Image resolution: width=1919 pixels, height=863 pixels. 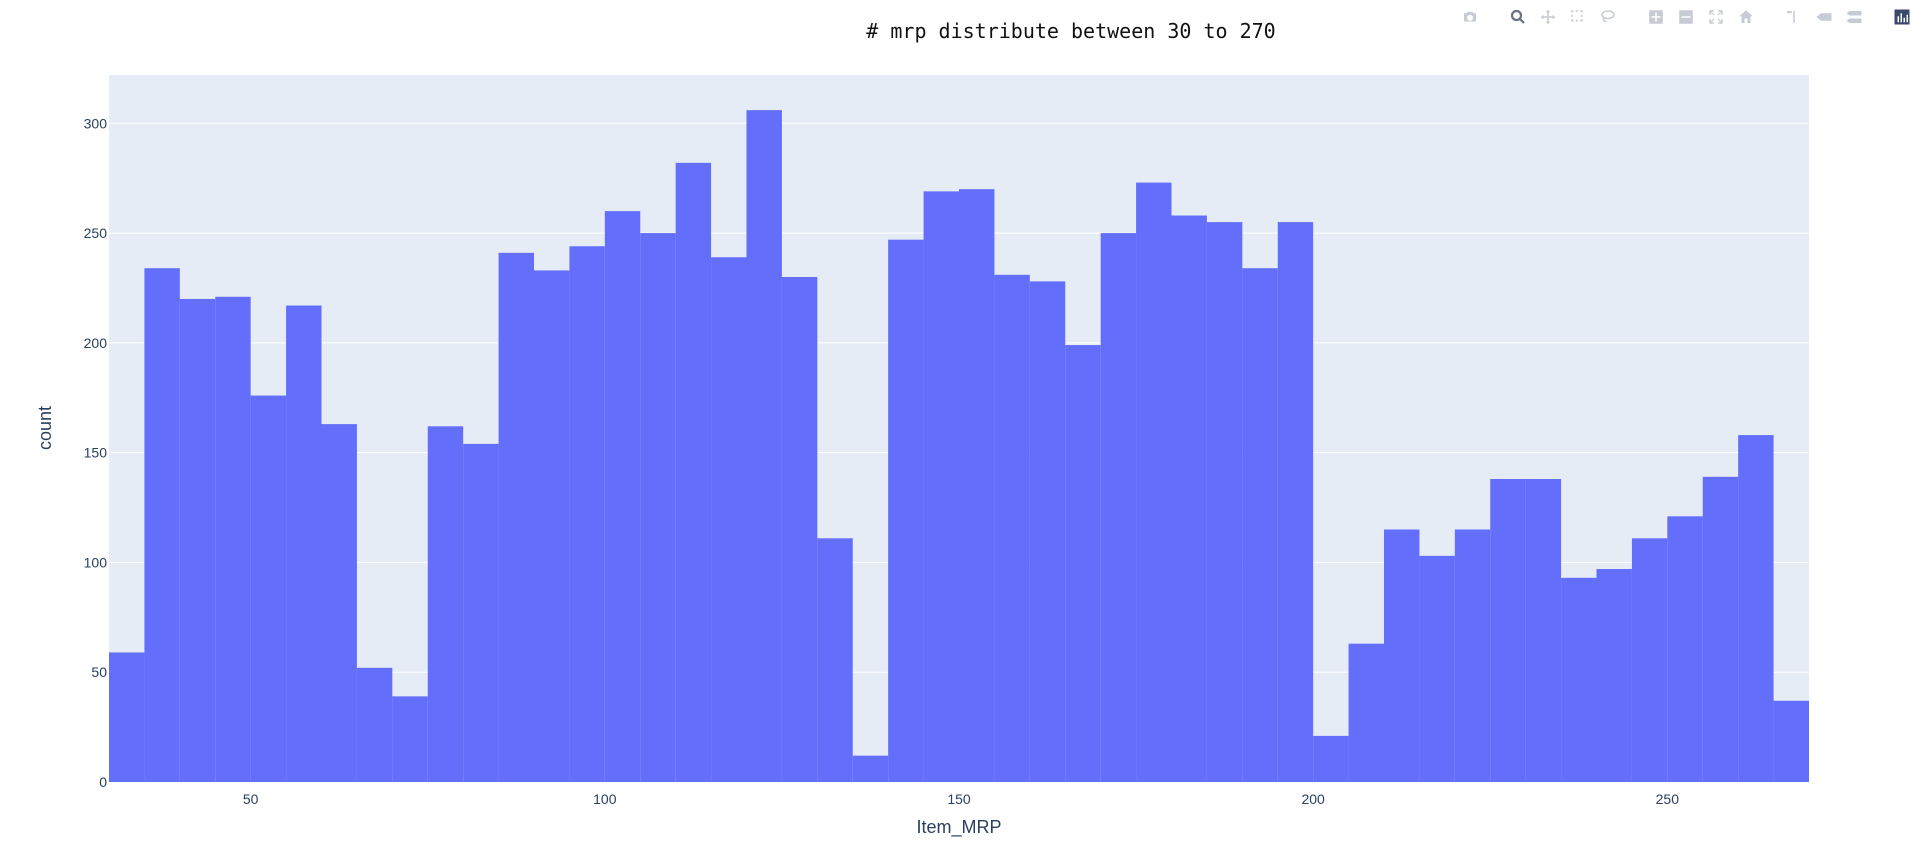 I want to click on x-tick-label: 250, so click(x=1668, y=799).